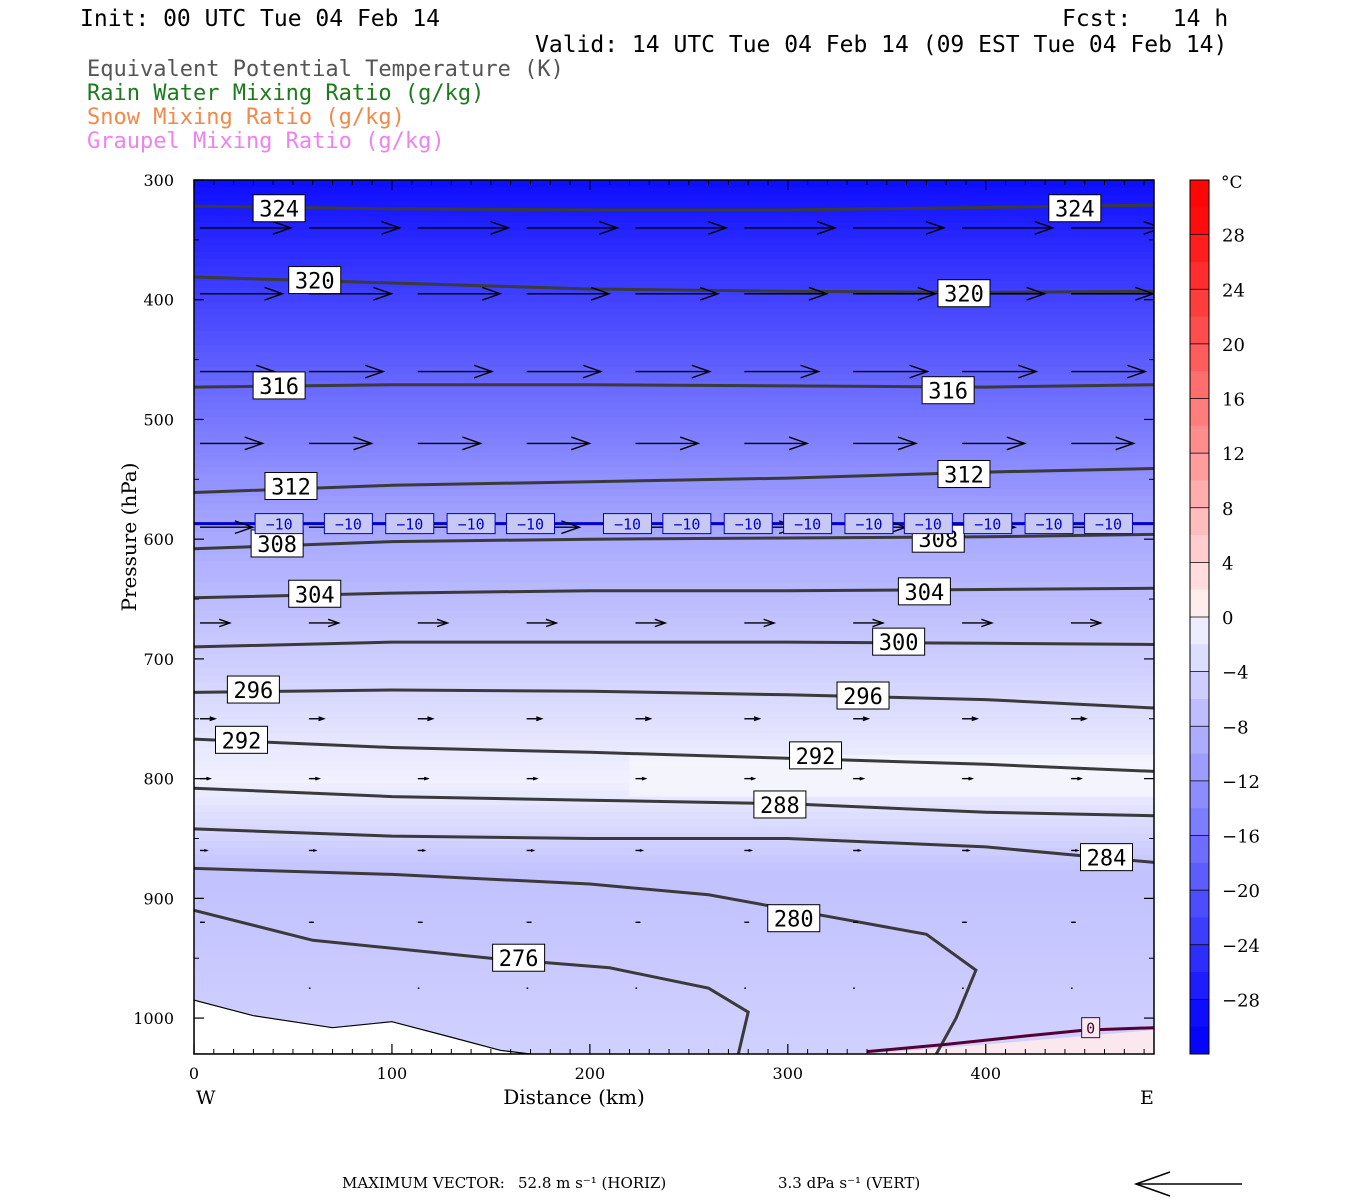 The image size is (1350, 1200). What do you see at coordinates (863, 697) in the screenshot?
I see `theta-e-label: 296` at bounding box center [863, 697].